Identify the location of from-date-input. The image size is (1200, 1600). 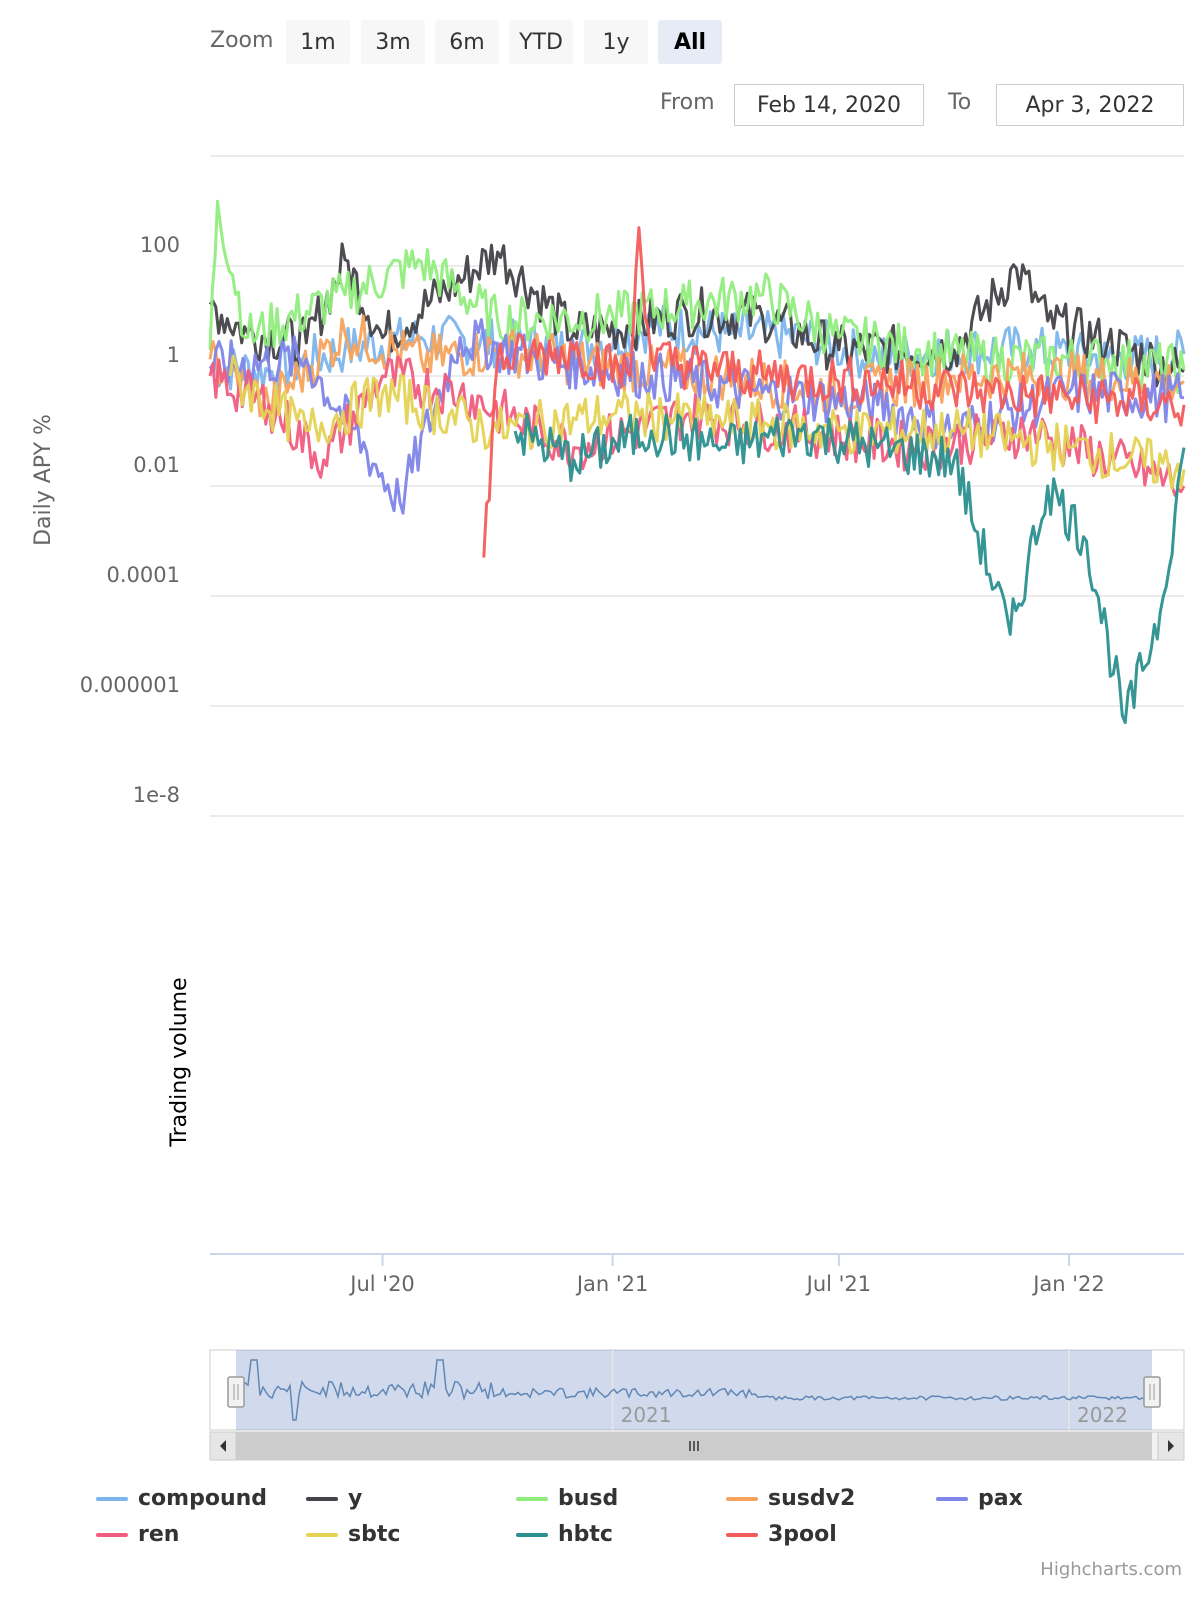
(829, 105).